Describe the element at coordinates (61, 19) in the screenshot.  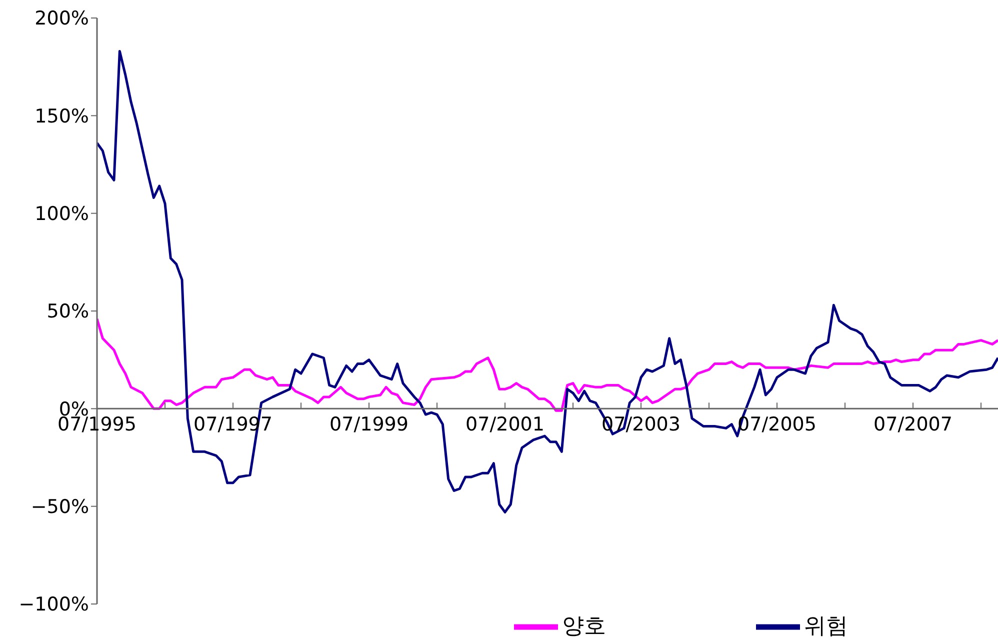
I see `y-tick-label: 200%` at that location.